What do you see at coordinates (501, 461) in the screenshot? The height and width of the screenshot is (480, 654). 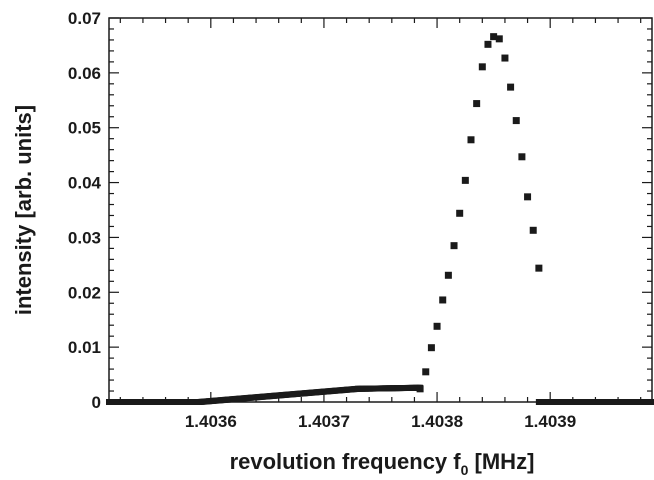 I see `x-axis-label-unit: [MHz]` at bounding box center [501, 461].